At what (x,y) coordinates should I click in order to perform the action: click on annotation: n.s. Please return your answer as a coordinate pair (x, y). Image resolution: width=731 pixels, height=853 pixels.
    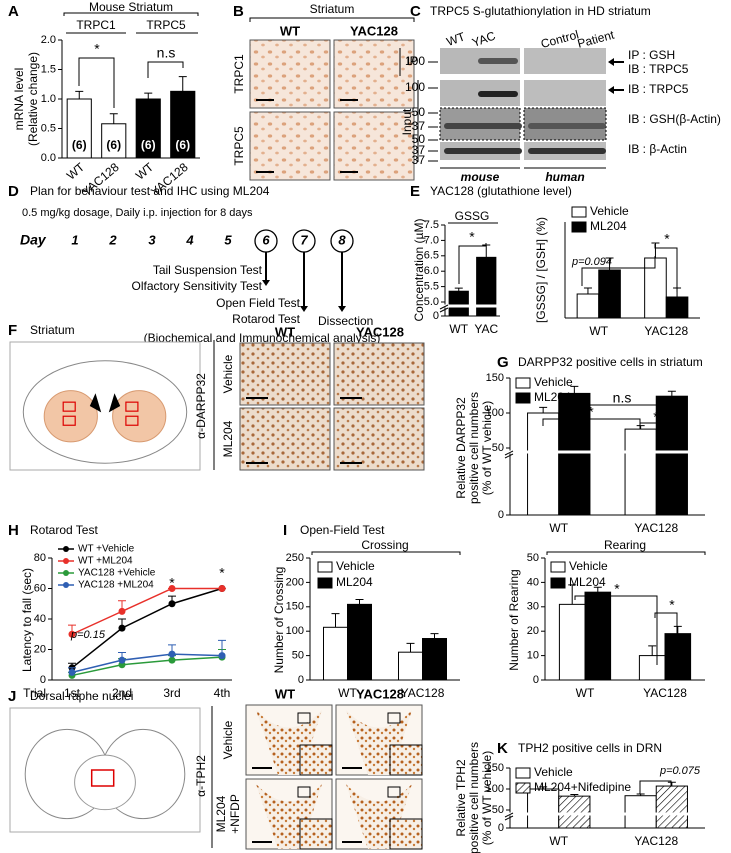
    Looking at the image, I should click on (622, 398).